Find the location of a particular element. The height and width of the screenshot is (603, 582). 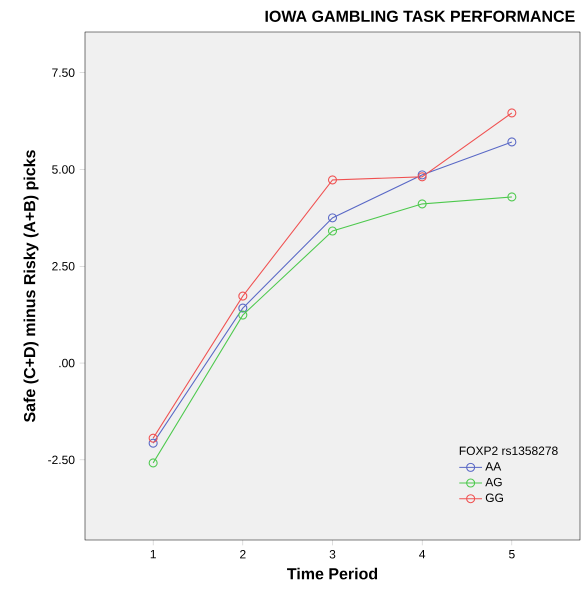

x-tick-label: 3 is located at coordinates (333, 554).